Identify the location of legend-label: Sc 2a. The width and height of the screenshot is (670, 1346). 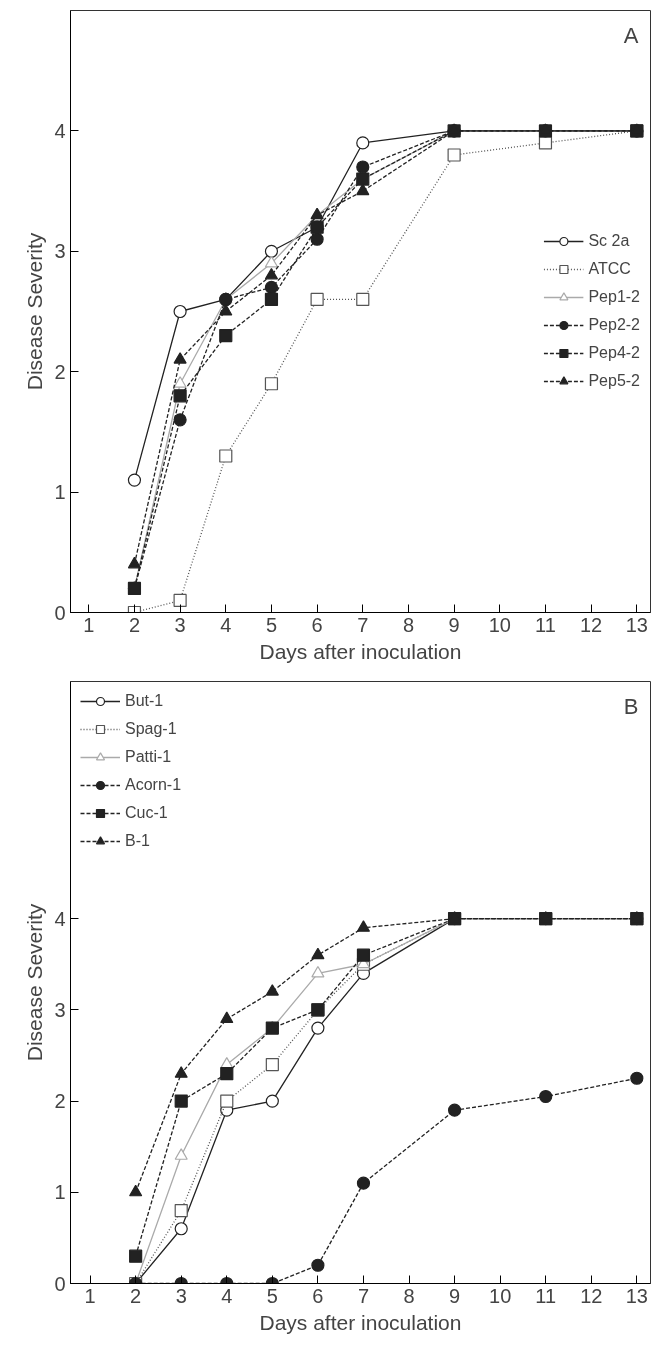
(609, 241).